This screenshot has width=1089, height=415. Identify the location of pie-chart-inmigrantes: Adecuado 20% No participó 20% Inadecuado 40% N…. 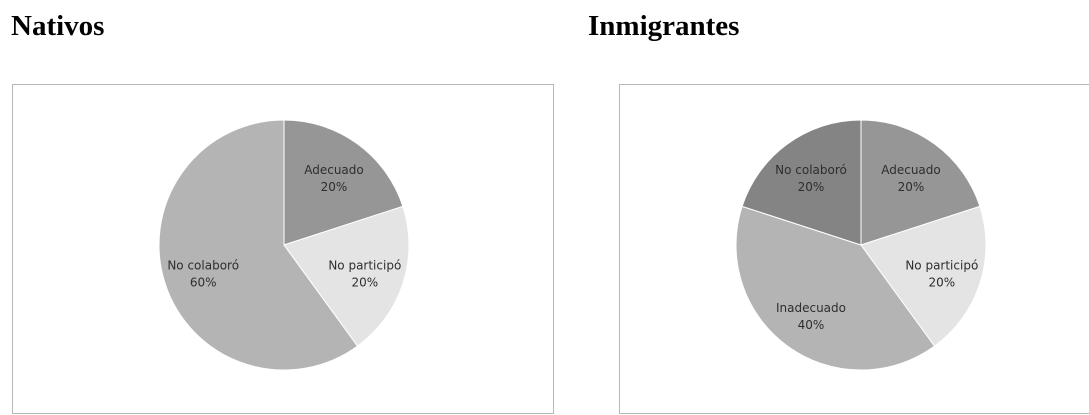
(861, 245).